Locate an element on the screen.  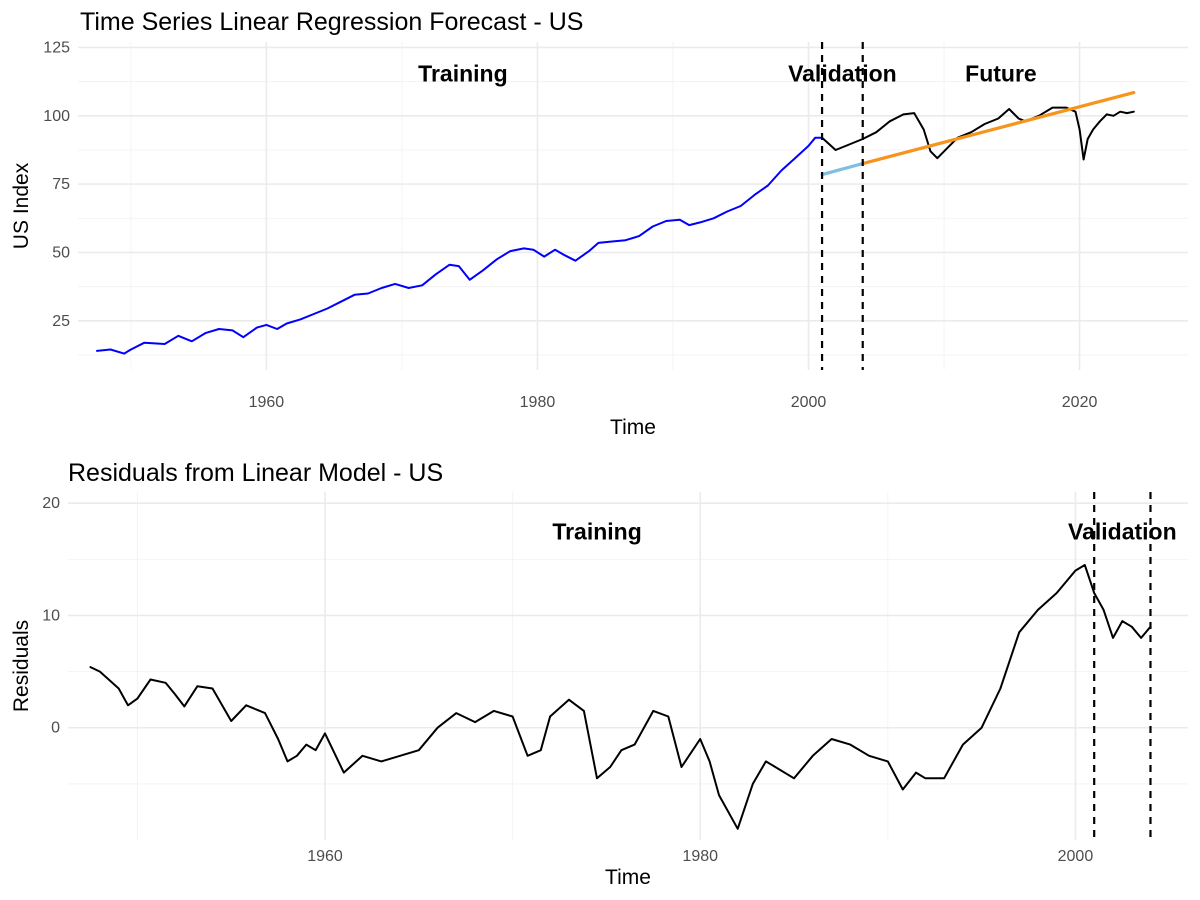
residuals-y-axis-title: Residuals is located at coordinates (21, 666).